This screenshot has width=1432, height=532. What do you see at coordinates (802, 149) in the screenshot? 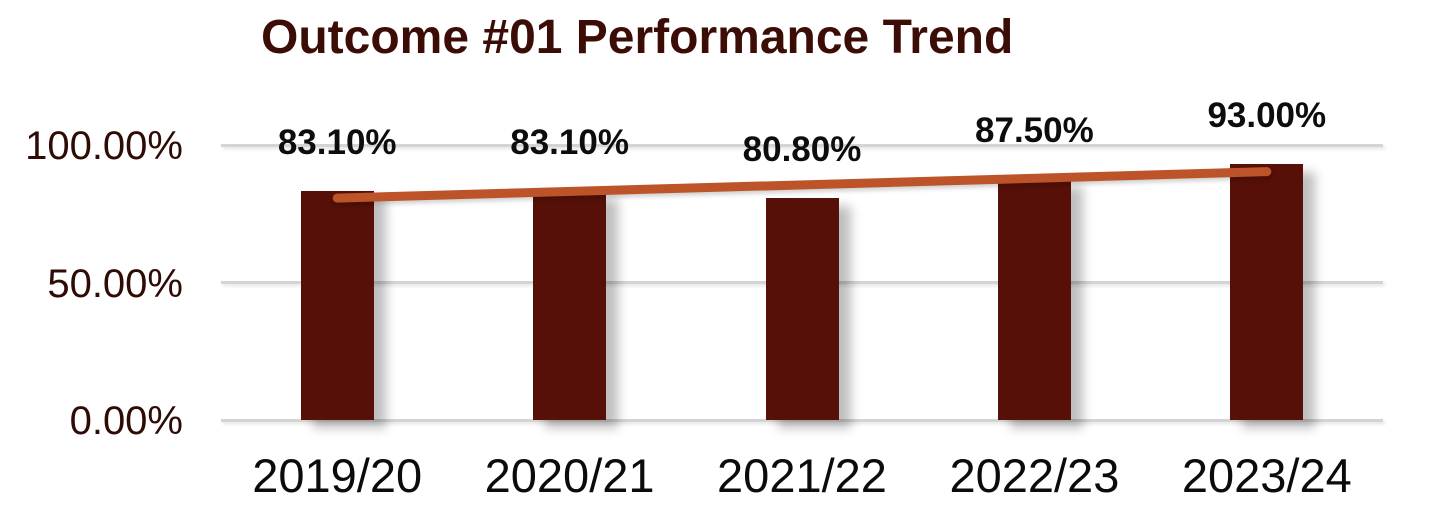
I see `data-label: 80.80%` at bounding box center [802, 149].